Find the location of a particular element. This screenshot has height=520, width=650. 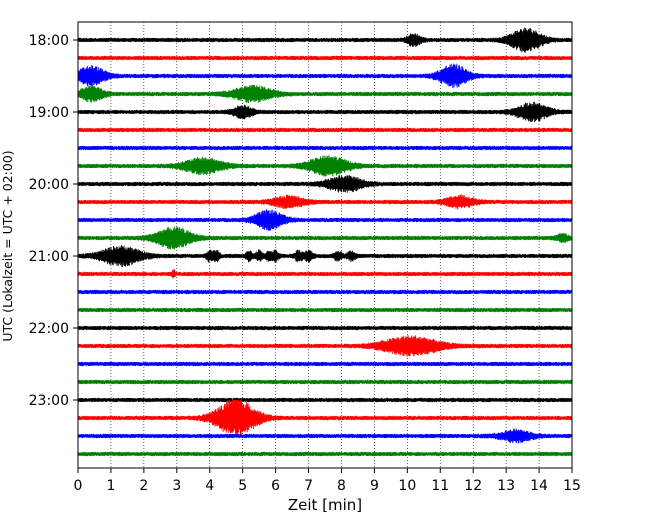

x-tick-label: 1 is located at coordinates (110, 486).